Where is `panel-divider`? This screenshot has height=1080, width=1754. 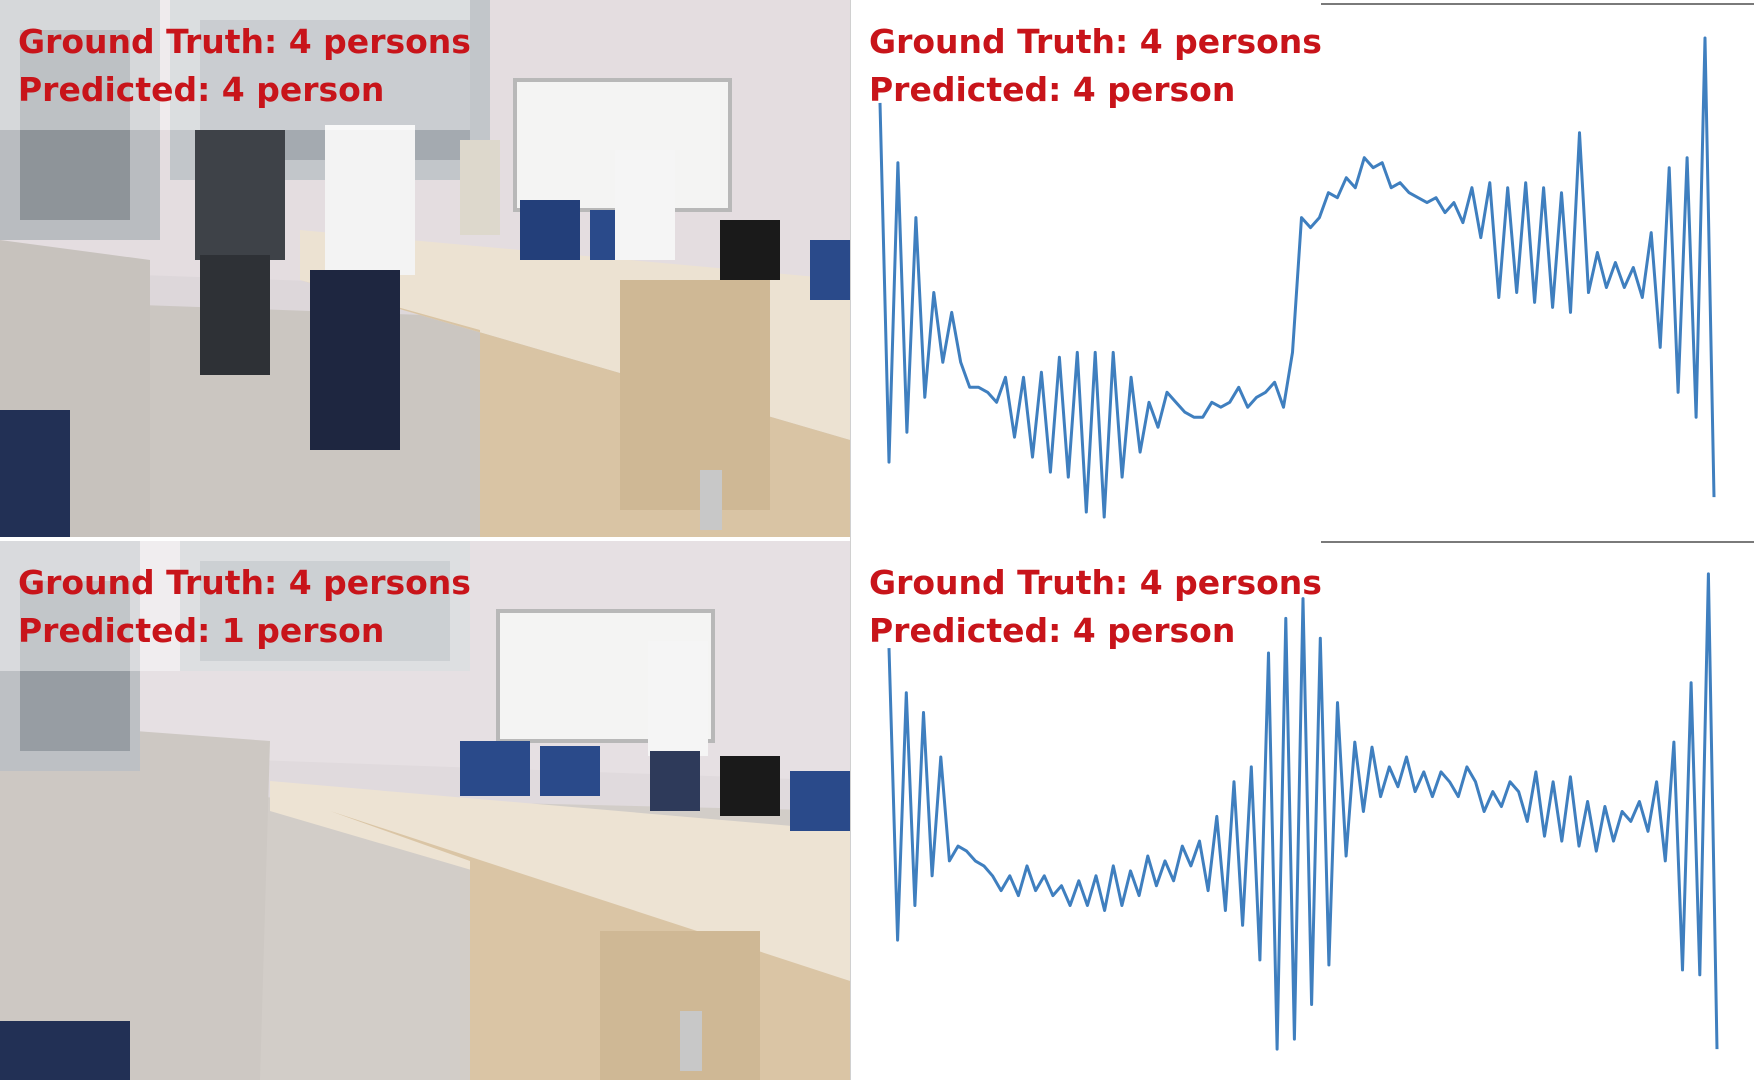
panel-divider is located at coordinates (850, 540).